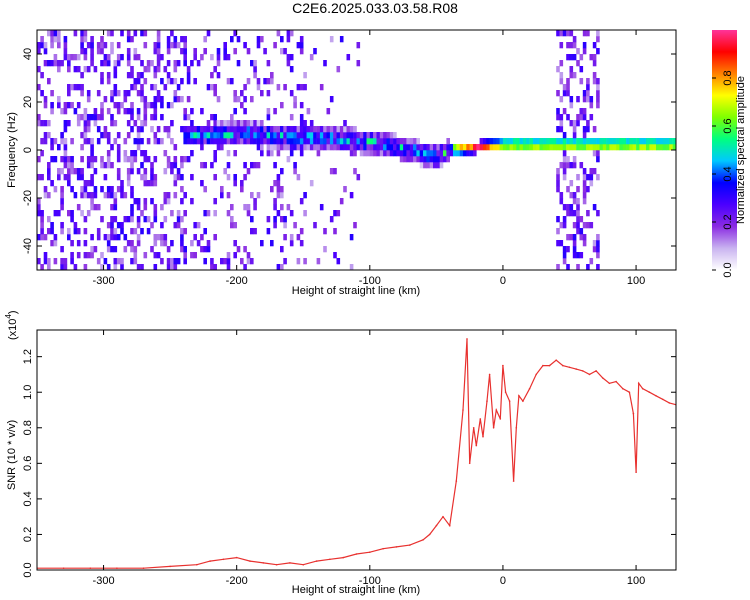  What do you see at coordinates (237, 581) in the screenshot?
I see `snr-x-tick-label: -200` at bounding box center [237, 581].